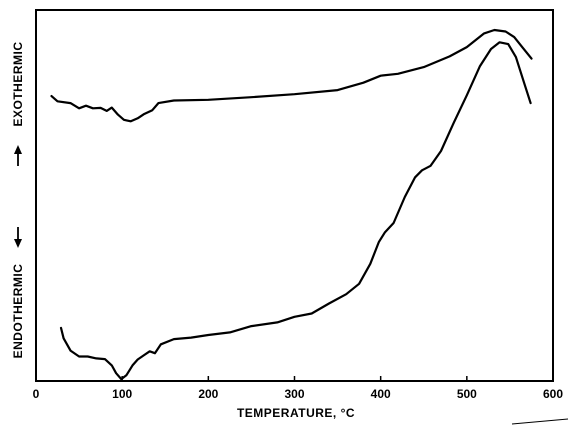 The height and width of the screenshot is (431, 573). Describe the element at coordinates (18, 311) in the screenshot. I see `y-axis-title-endothermic: ENDOTHERMIC` at that location.